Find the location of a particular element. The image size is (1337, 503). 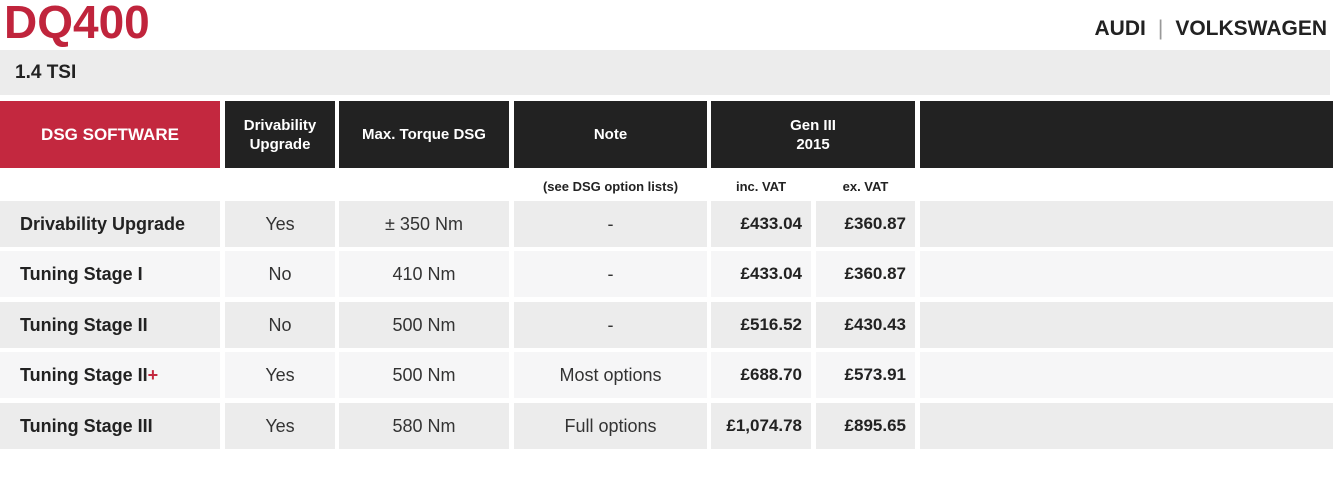

brand-list: AUDI | VOLKSWAGEN is located at coordinates (1211, 29).